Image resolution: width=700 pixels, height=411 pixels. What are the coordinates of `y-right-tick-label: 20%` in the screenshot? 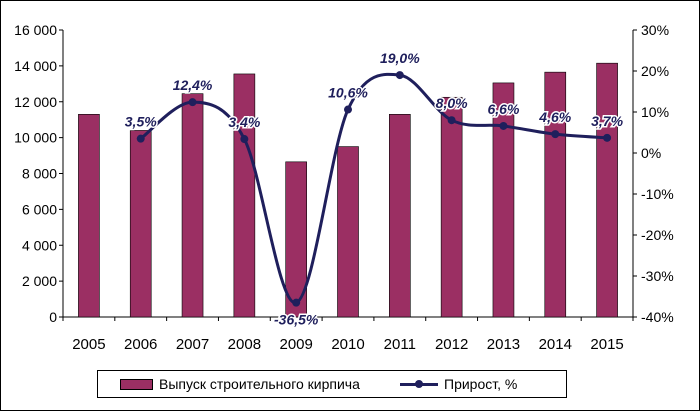 It's located at (655, 71).